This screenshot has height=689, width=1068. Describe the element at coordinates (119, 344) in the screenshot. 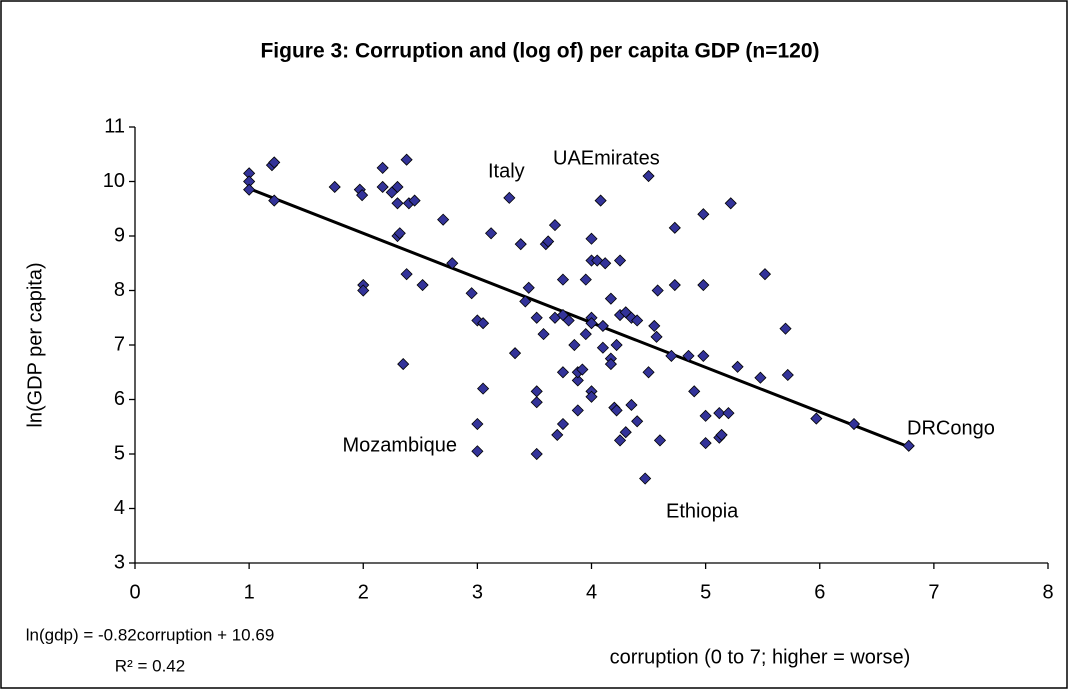

I see `y-tick-label: 7` at that location.